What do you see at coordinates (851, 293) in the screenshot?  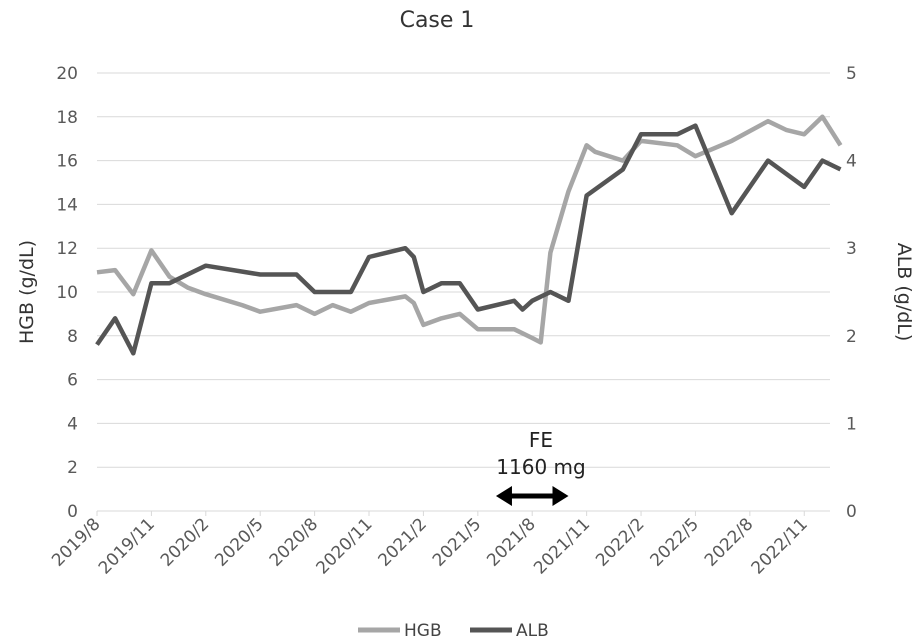 I see `right-axis-ticks: 0 1 2 3 4 5` at bounding box center [851, 293].